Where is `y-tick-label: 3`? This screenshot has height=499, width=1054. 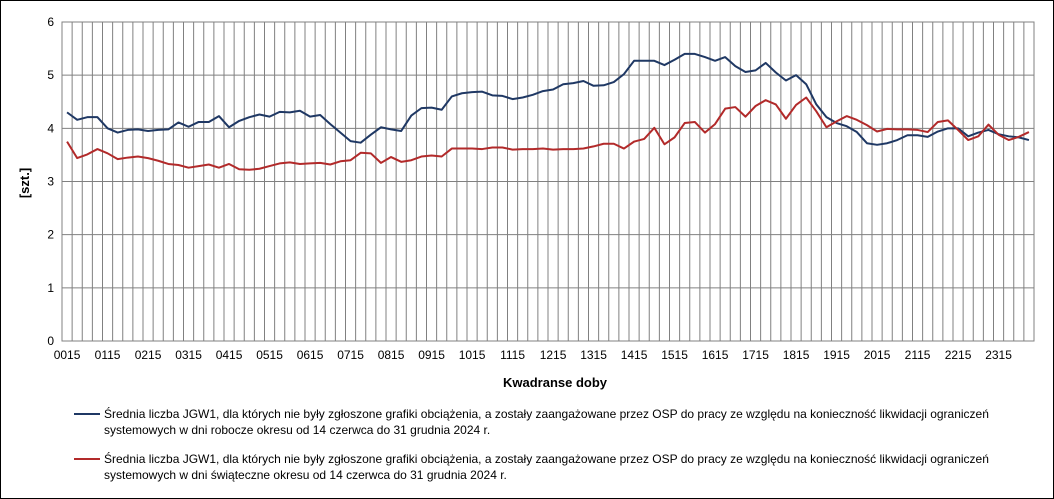
y-tick-label: 3 is located at coordinates (50, 182).